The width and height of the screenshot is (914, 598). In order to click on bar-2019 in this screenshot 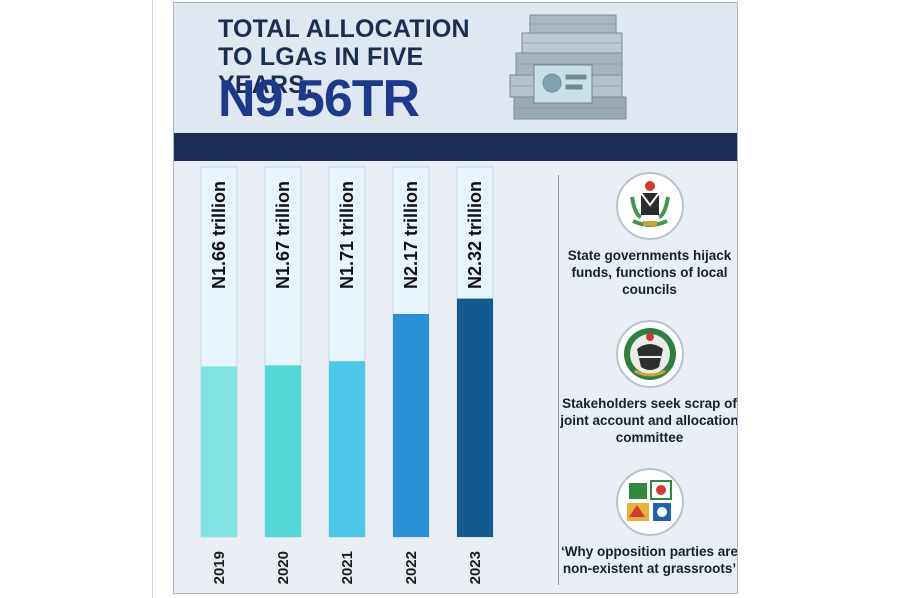, I will do `click(219, 451)`.